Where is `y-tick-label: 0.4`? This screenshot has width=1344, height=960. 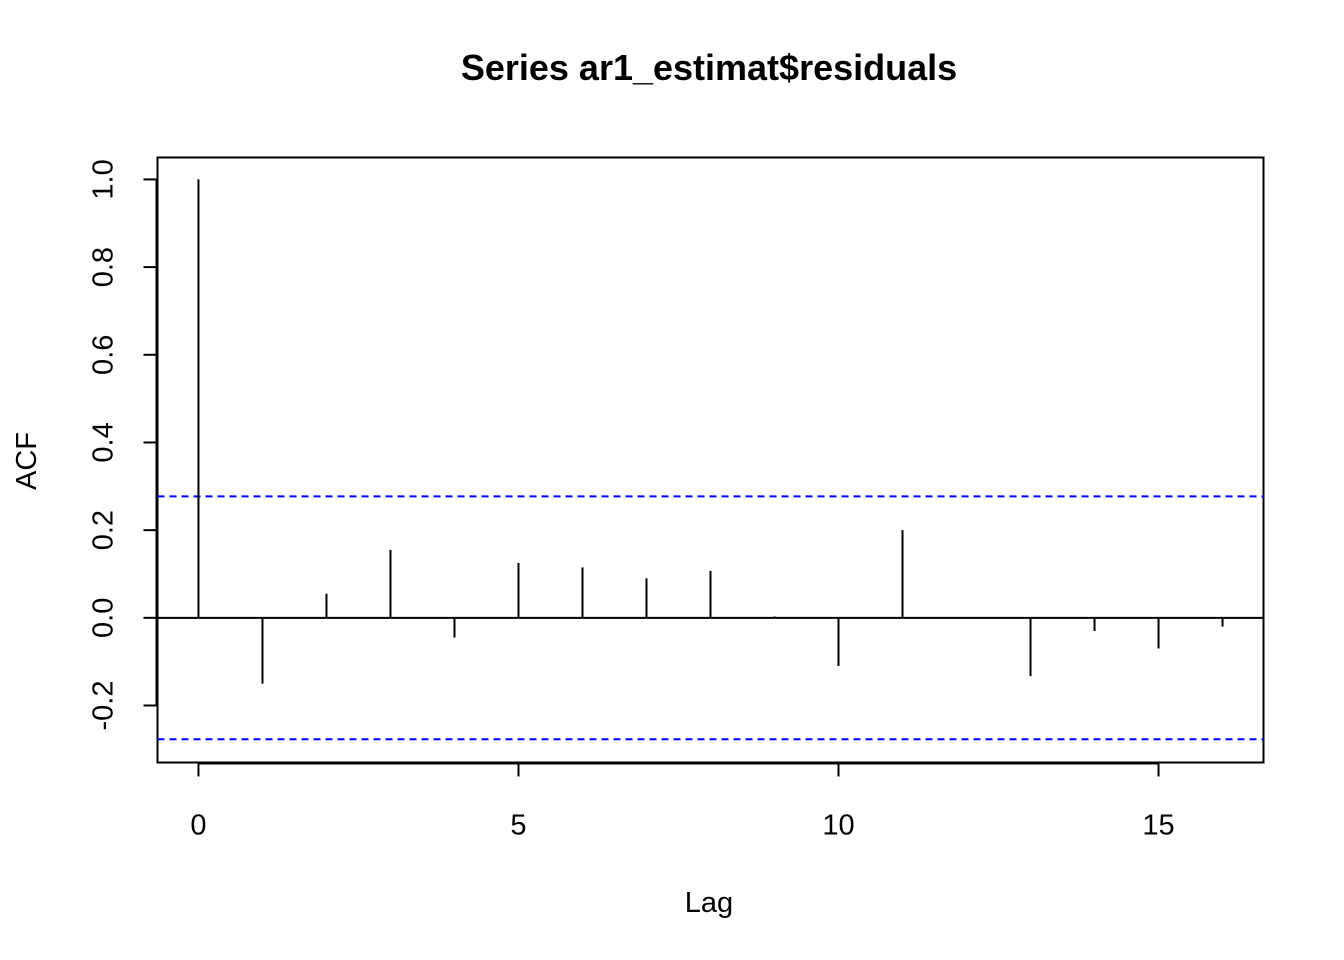
y-tick-label: 0.4 is located at coordinates (104, 442).